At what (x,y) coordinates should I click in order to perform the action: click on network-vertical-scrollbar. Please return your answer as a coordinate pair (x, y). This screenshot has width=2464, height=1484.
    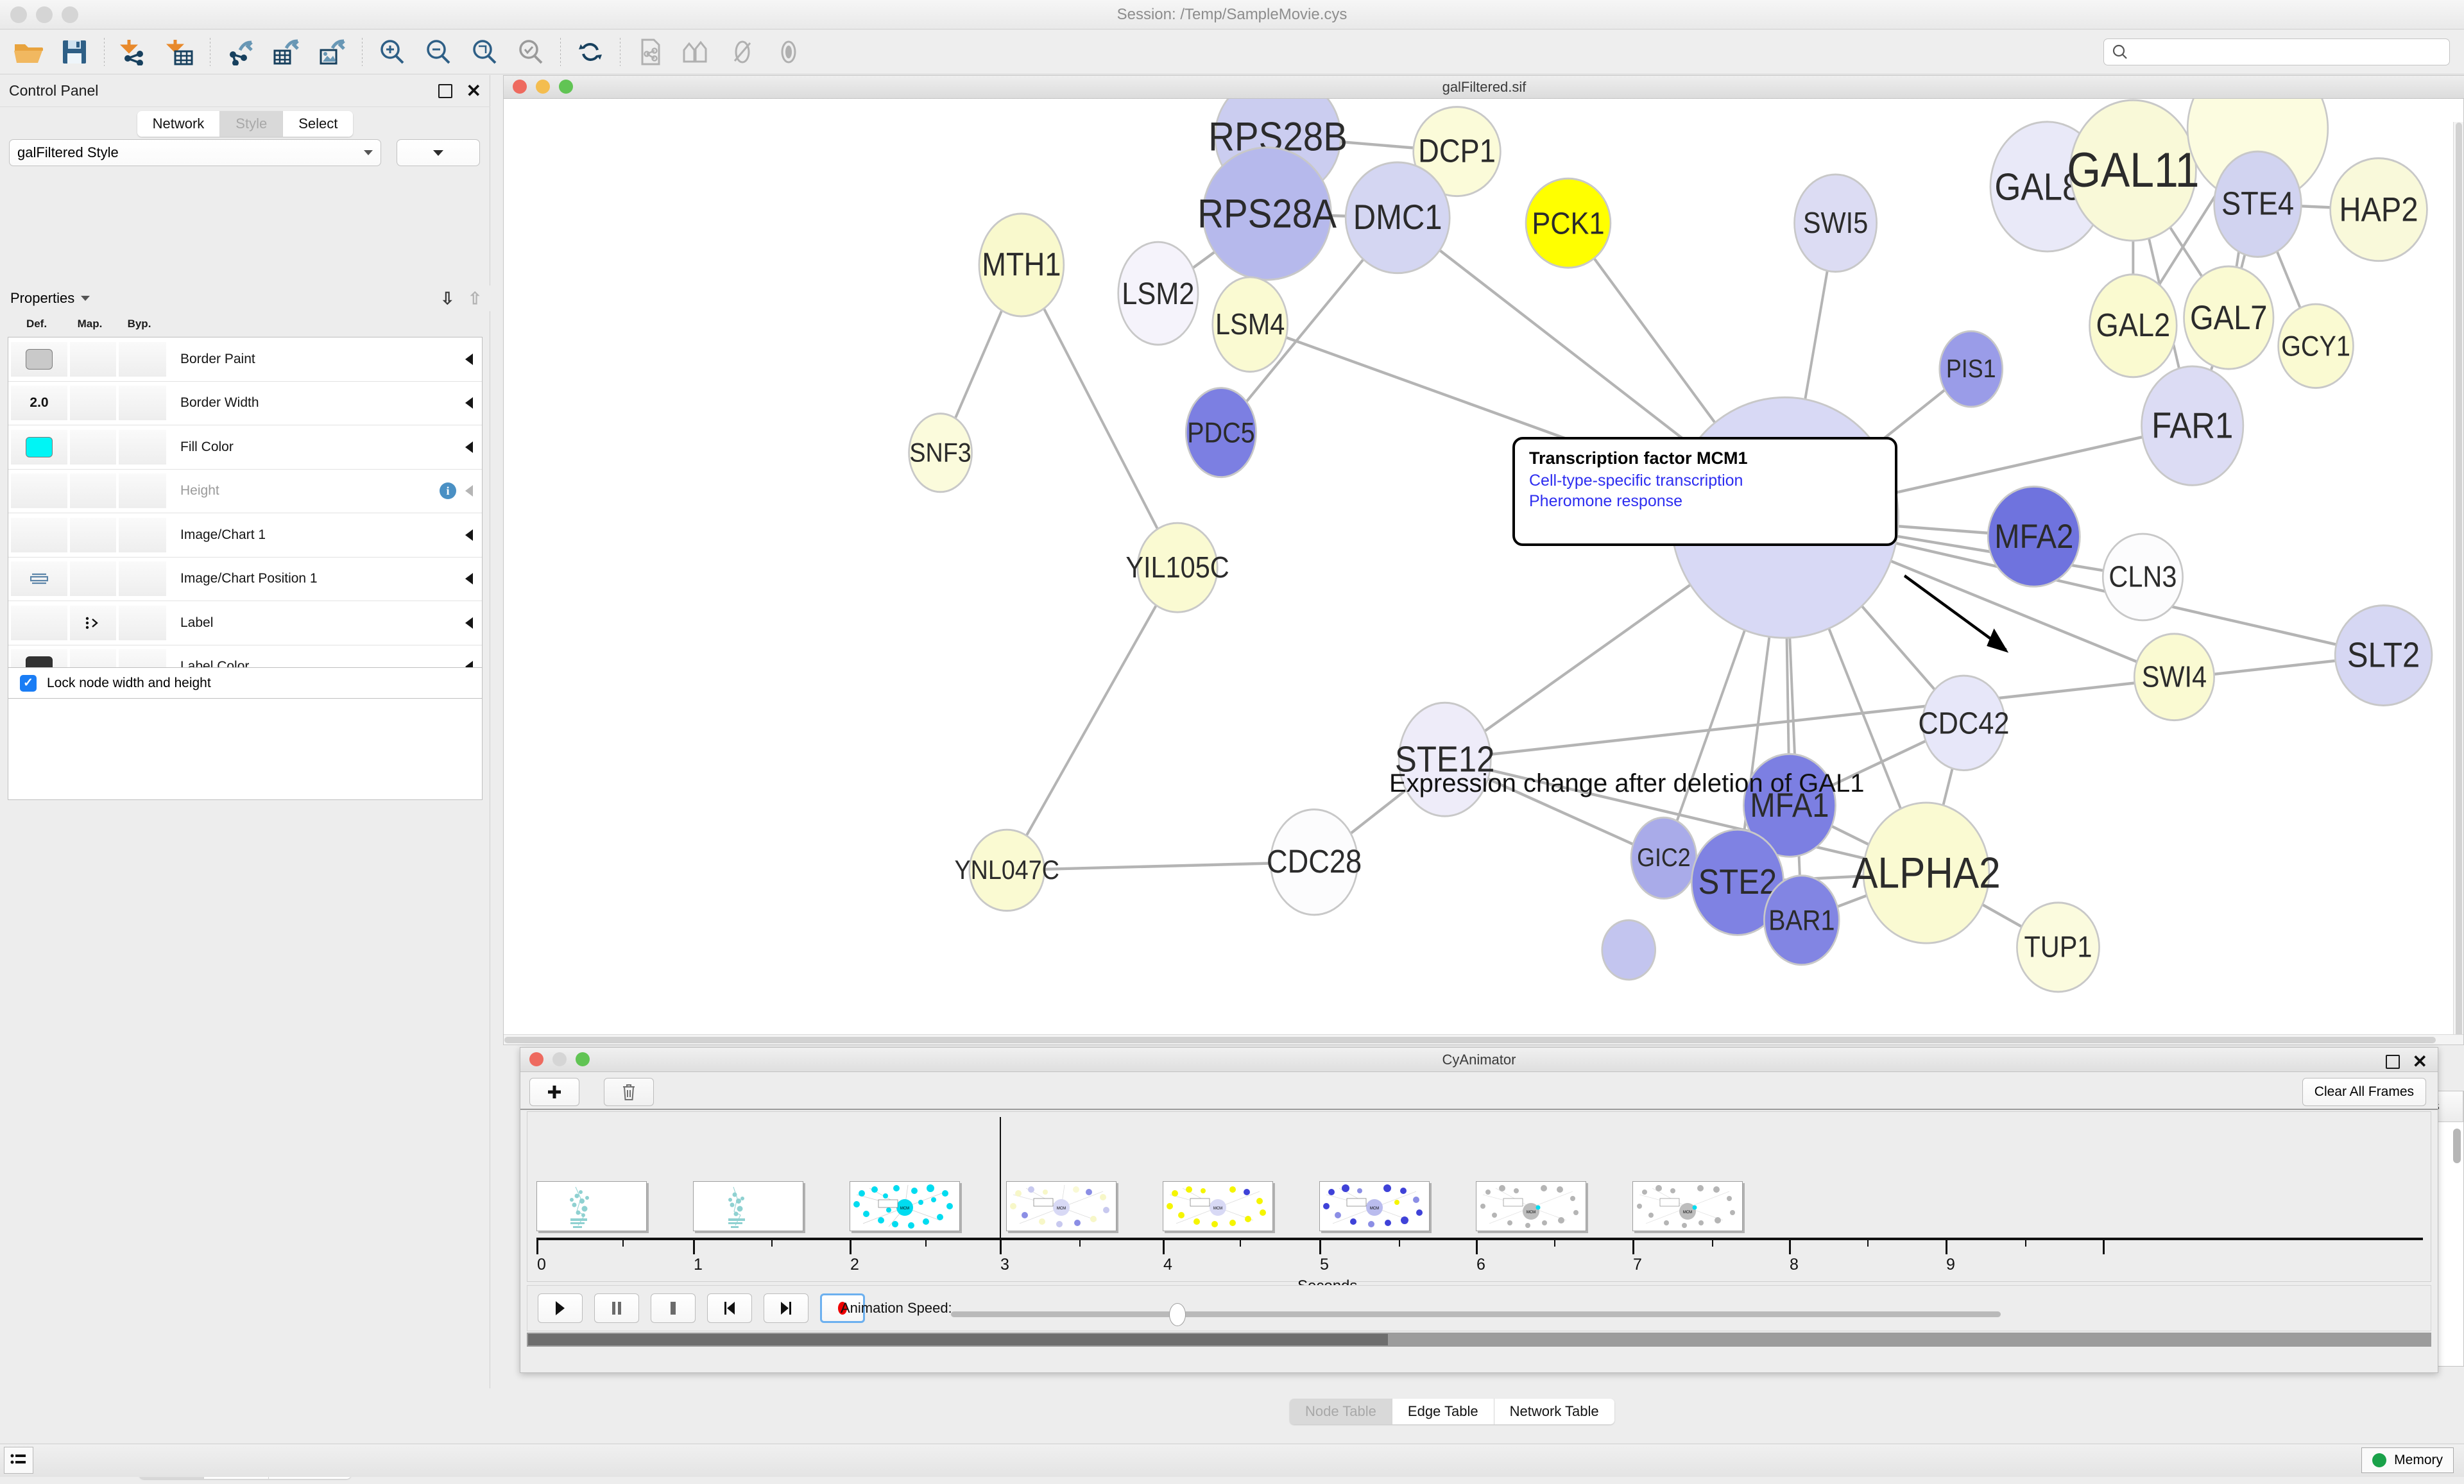
    Looking at the image, I should click on (2458, 583).